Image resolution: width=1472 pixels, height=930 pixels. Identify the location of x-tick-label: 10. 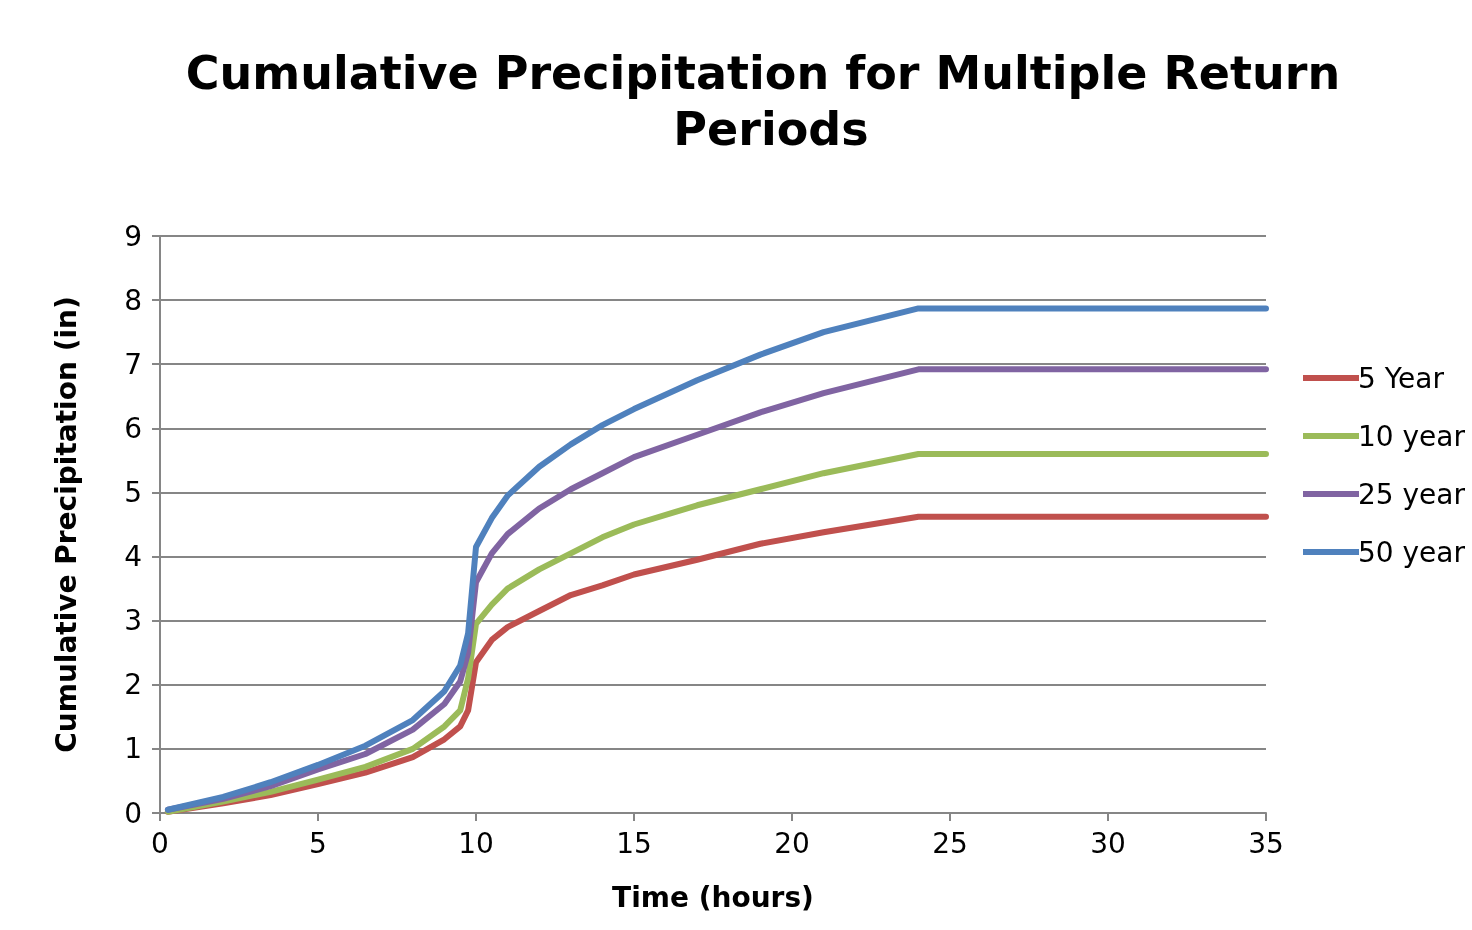
(476, 843).